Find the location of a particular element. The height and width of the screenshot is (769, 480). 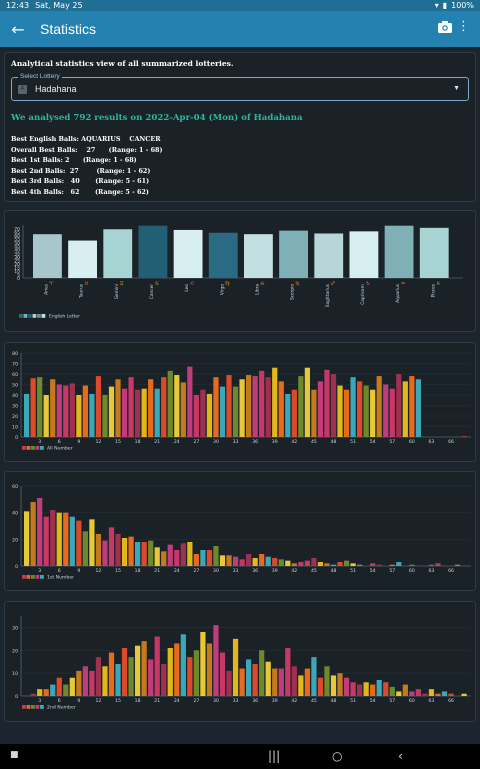

x-tick-label: Cancer is located at coordinates (152, 291).